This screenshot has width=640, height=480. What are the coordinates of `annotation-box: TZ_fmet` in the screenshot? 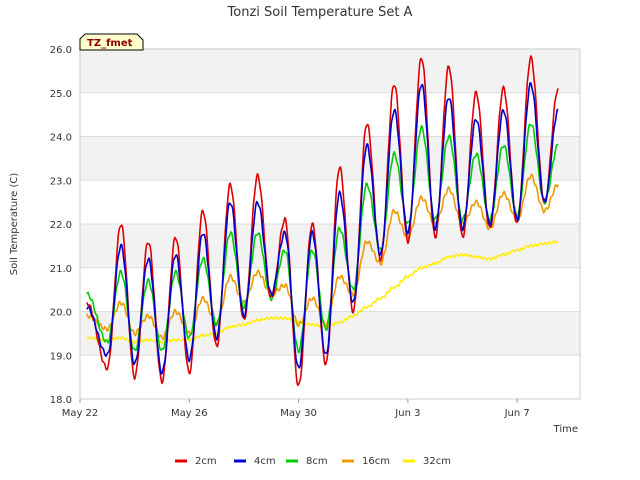 It's located at (111, 42).